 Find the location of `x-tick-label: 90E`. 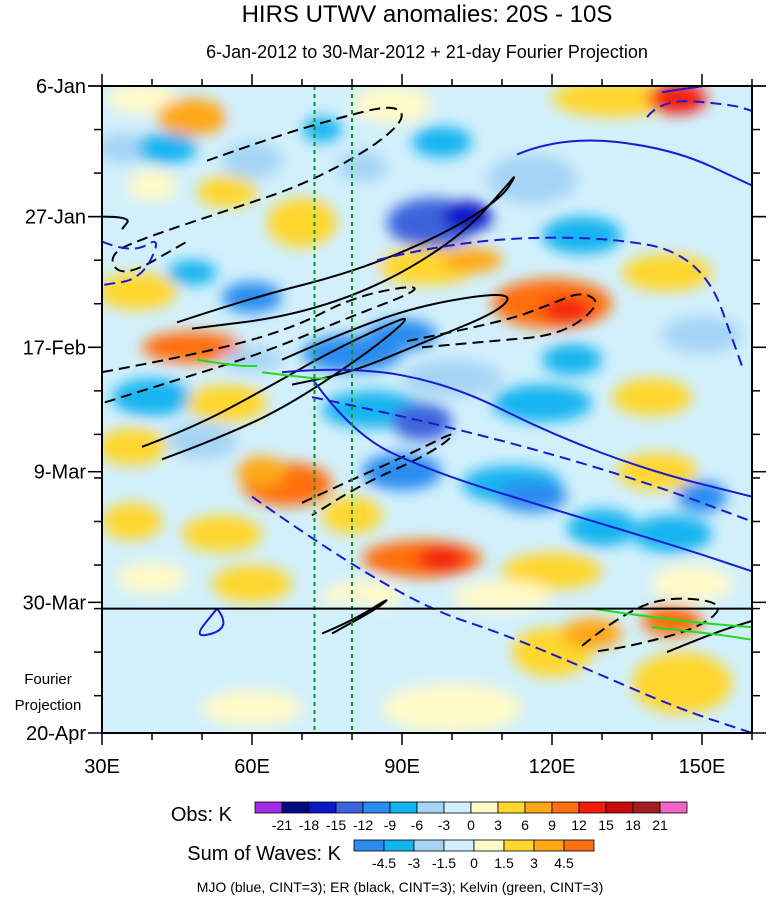

x-tick-label: 90E is located at coordinates (402, 767).